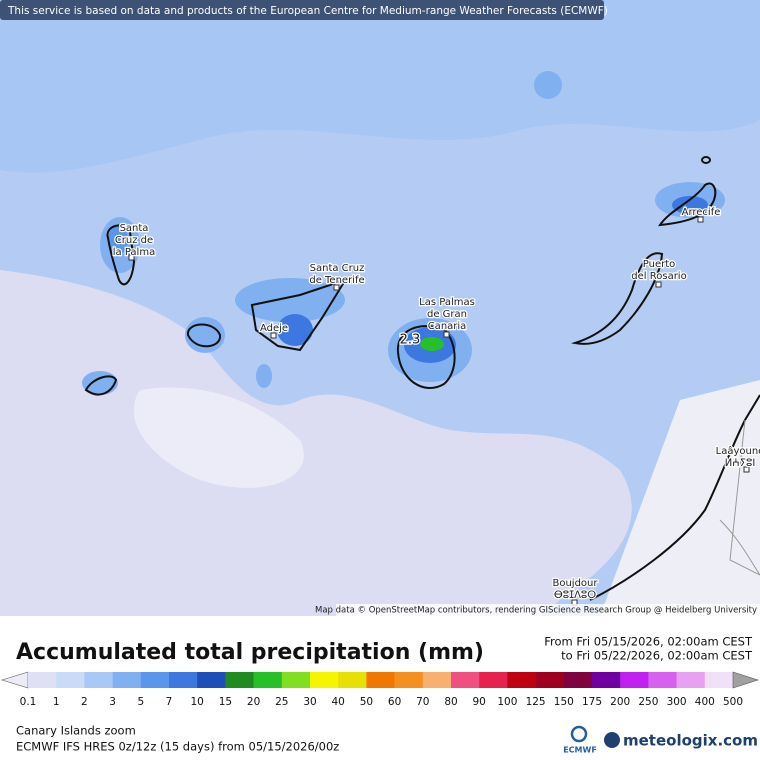  Describe the element at coordinates (274, 328) in the screenshot. I see `place-label: Adeje` at that location.